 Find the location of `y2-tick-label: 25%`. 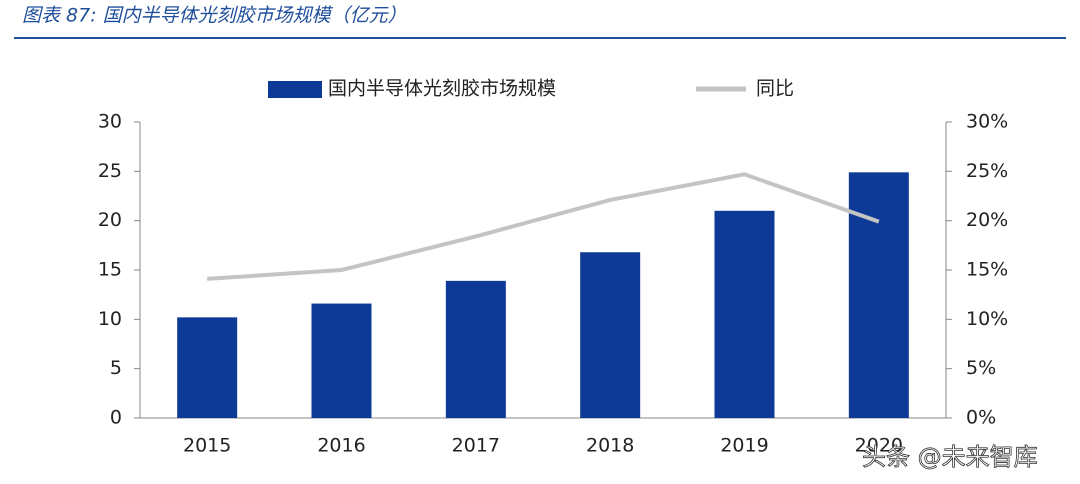

y2-tick-label: 25% is located at coordinates (987, 171).